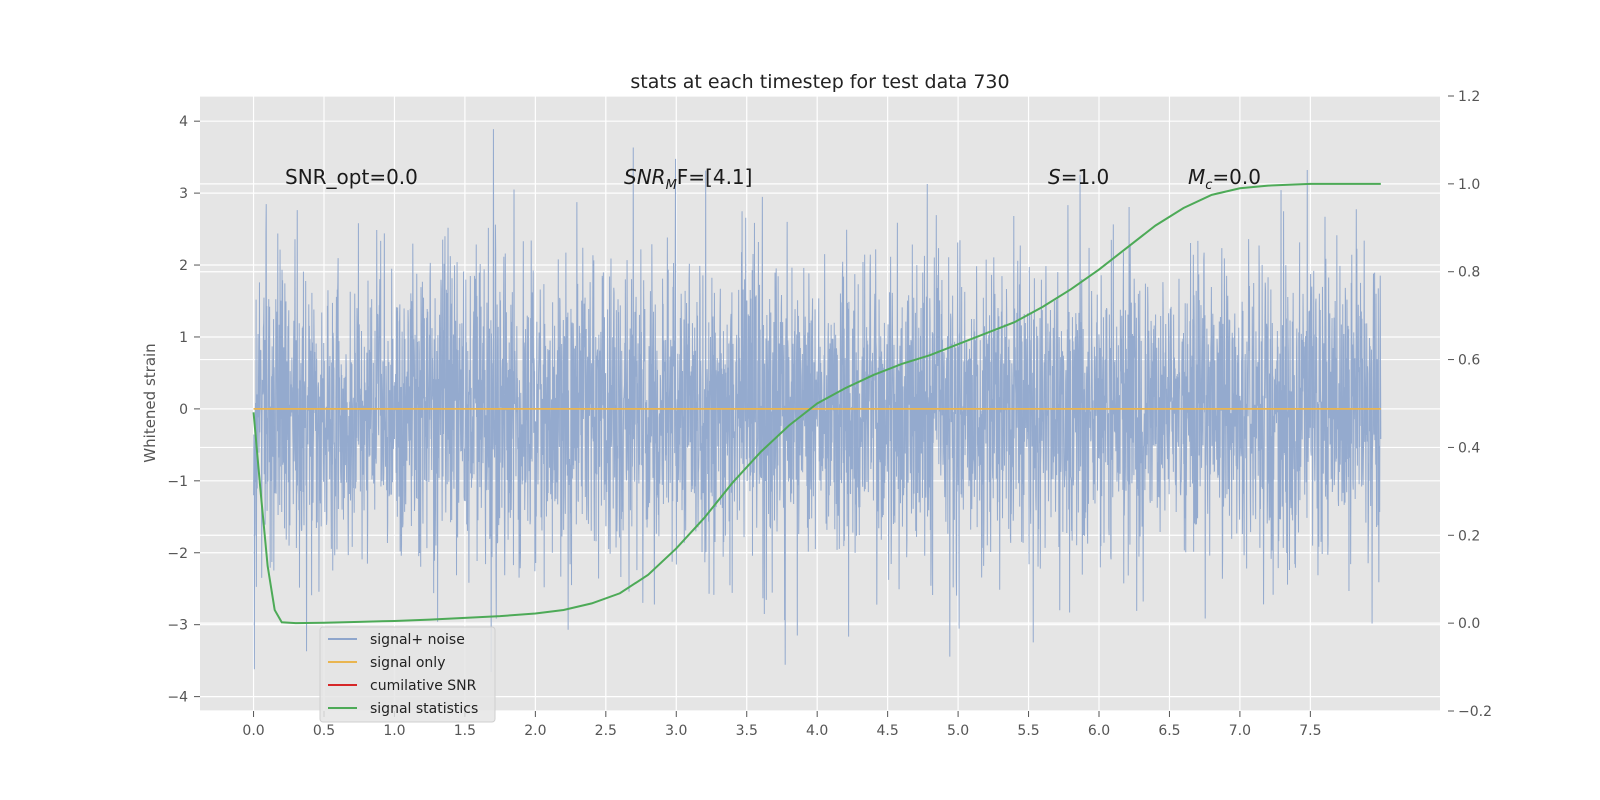 Image resolution: width=1600 pixels, height=800 pixels. I want to click on x-tick-label-3: 1.5, so click(465, 731).